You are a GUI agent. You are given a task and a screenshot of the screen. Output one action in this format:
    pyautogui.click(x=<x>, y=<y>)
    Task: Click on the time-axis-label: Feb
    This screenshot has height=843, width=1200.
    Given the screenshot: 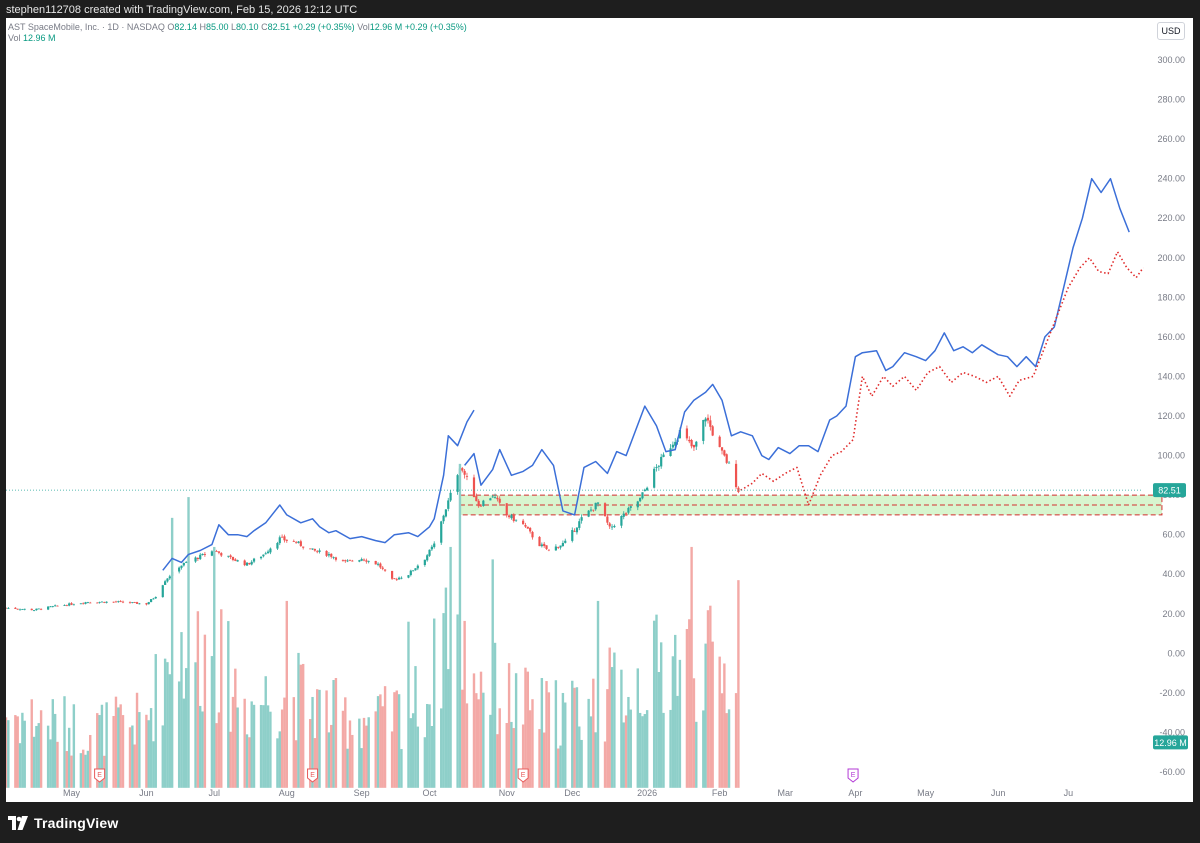 What is the action you would take?
    pyautogui.click(x=720, y=793)
    